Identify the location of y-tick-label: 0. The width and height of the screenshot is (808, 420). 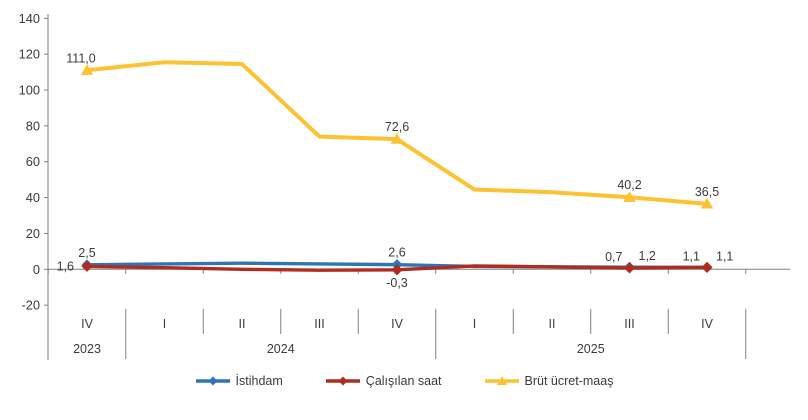
(36, 269).